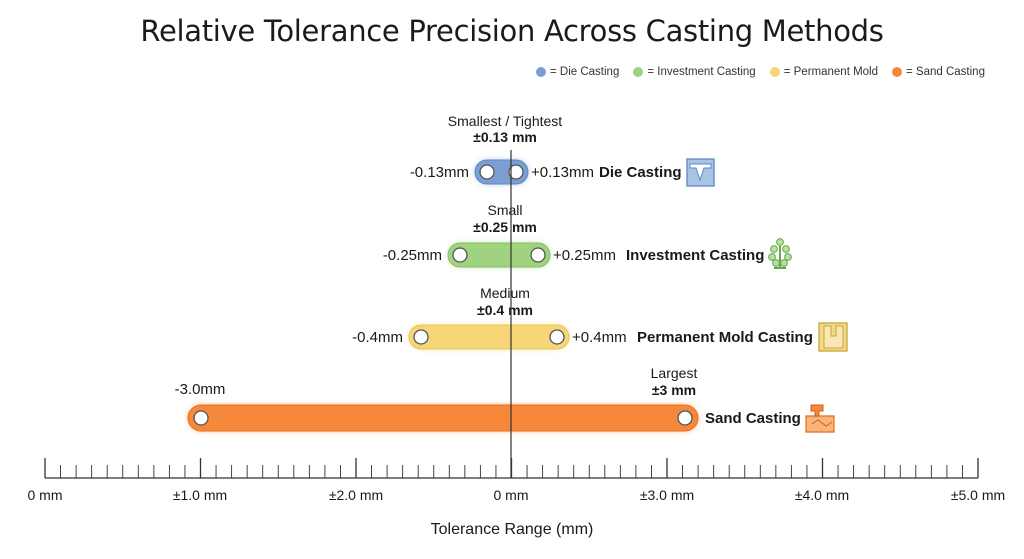 The width and height of the screenshot is (1024, 559). I want to click on investment-casting-icon, so click(780, 253).